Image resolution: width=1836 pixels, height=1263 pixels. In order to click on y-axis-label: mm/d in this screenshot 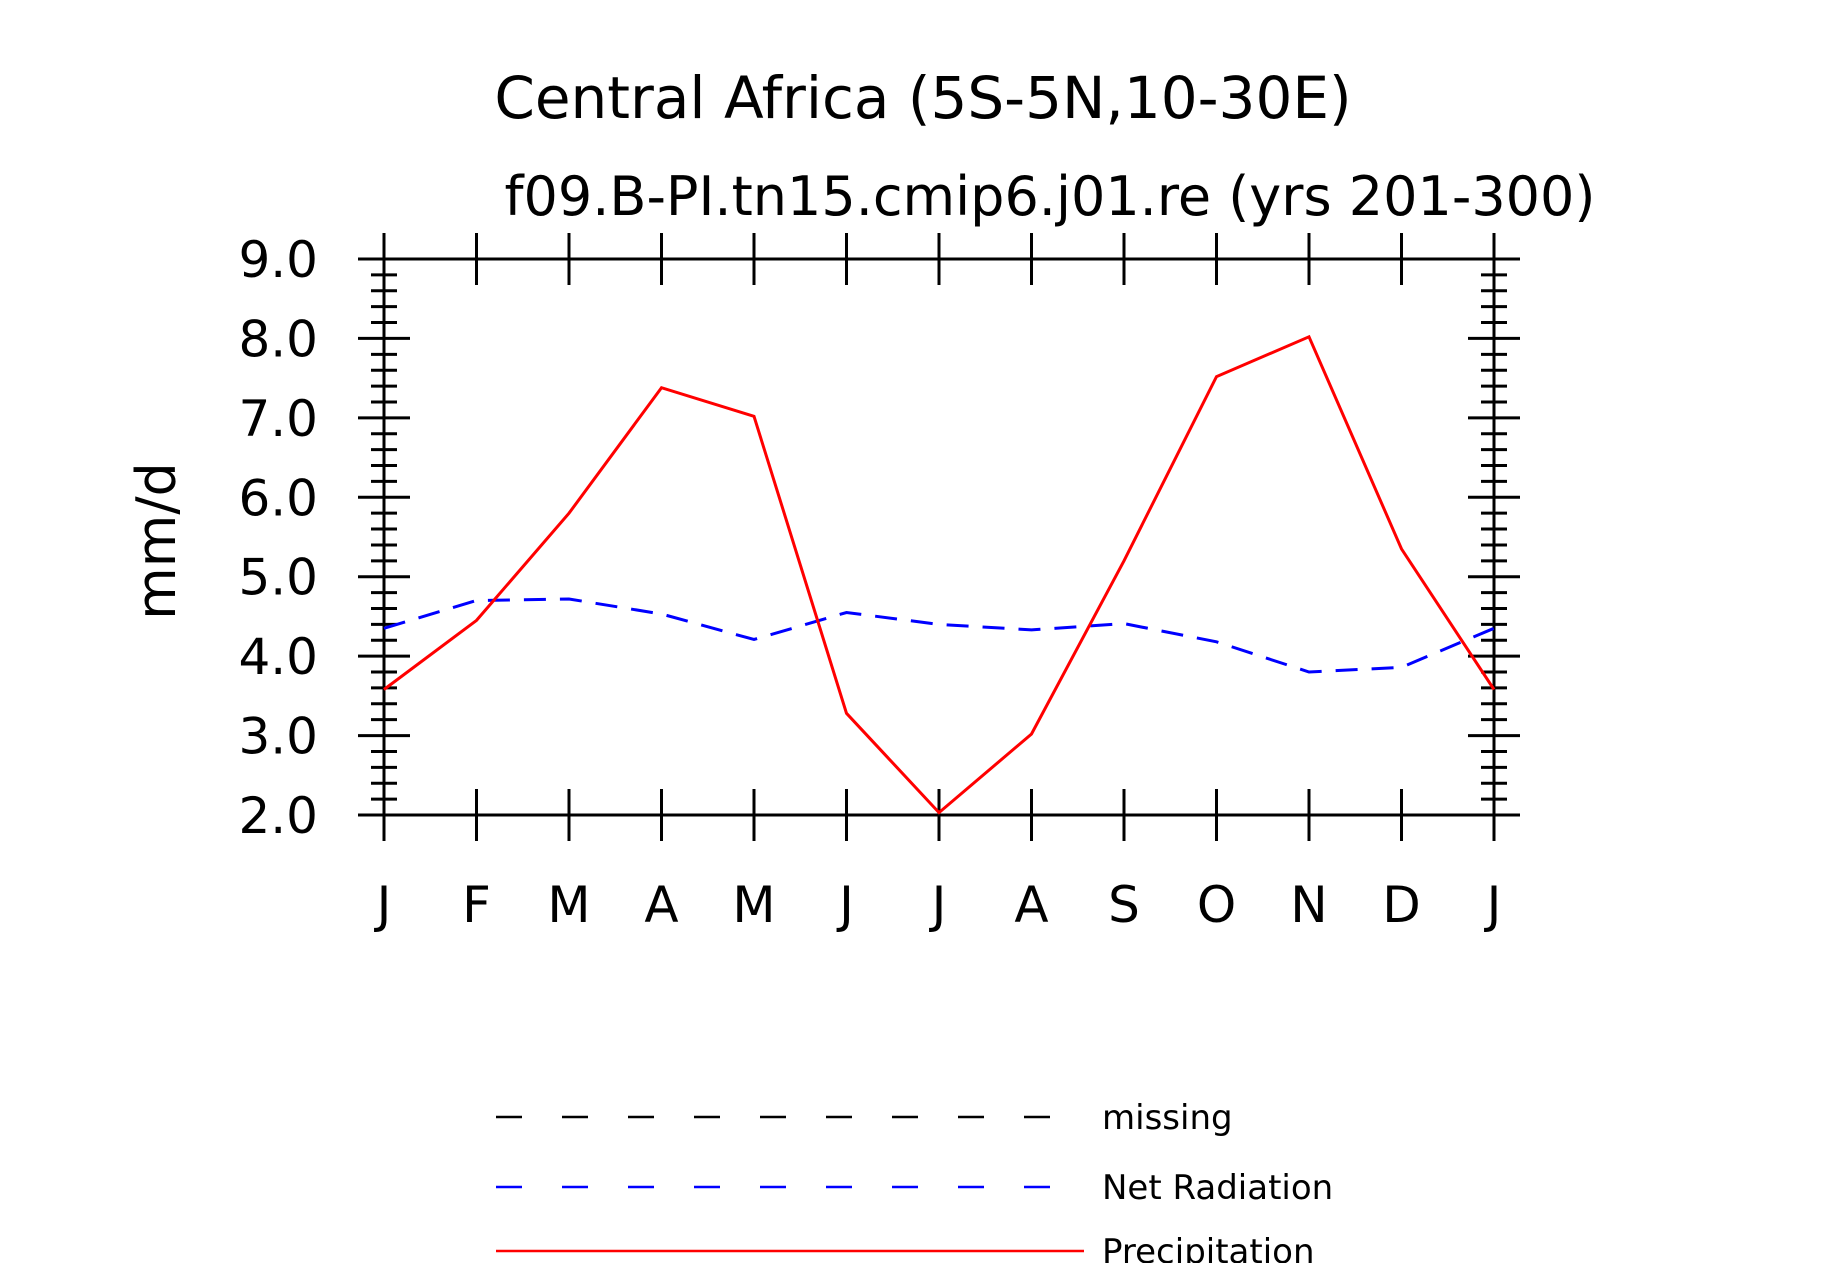, I will do `click(156, 541)`.